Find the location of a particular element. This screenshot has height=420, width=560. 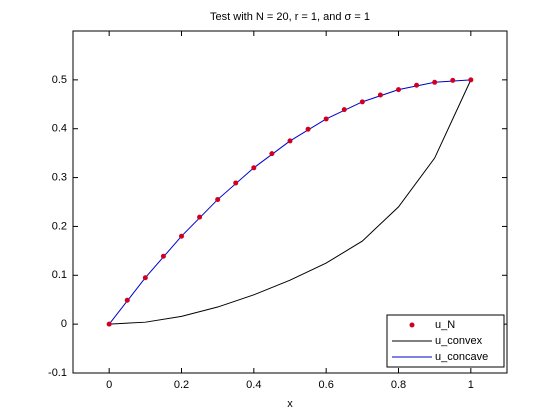

y-tick-label: 0 is located at coordinates (64, 324).